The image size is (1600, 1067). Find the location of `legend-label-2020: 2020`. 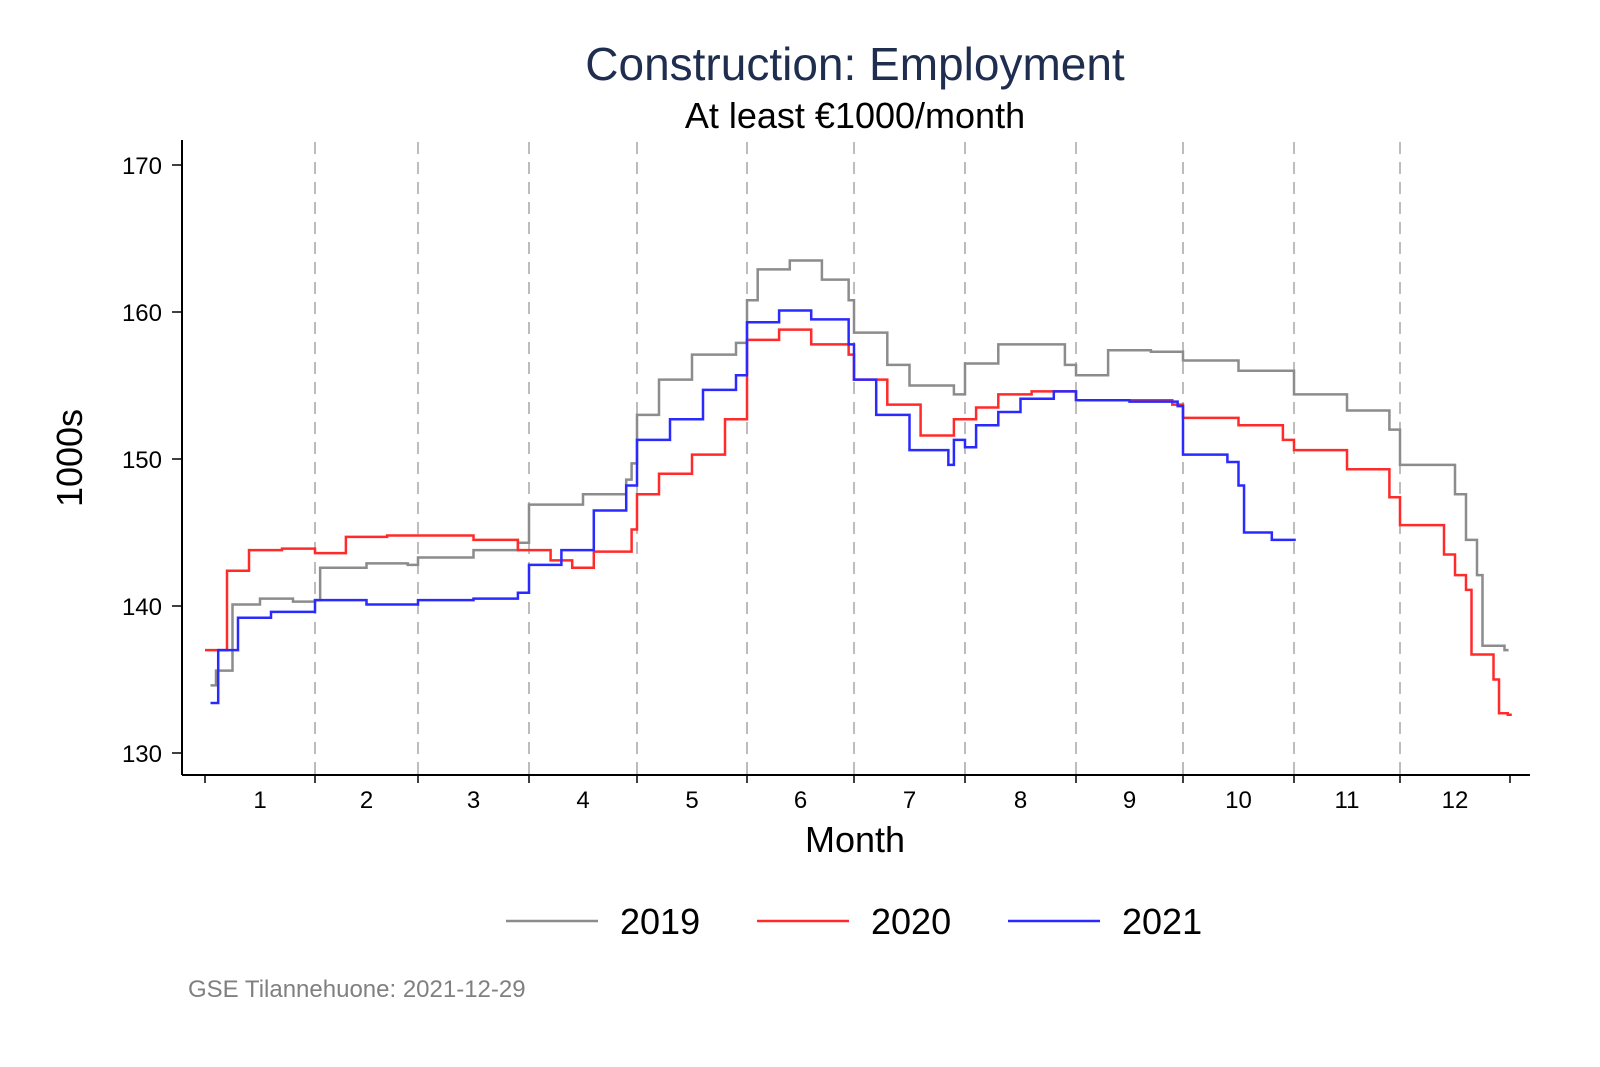

legend-label-2020: 2020 is located at coordinates (911, 921).